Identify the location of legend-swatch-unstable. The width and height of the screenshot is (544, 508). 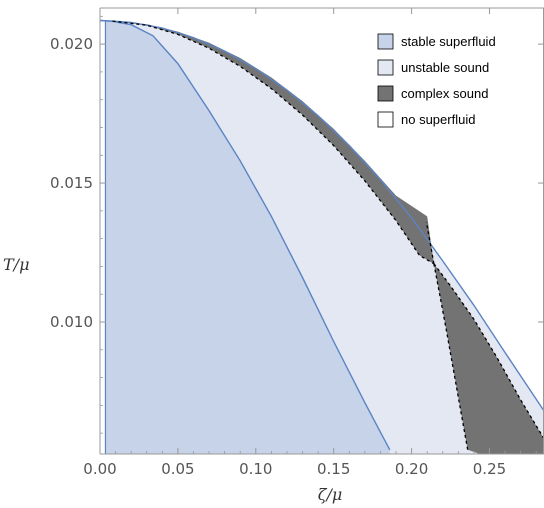
(385, 67).